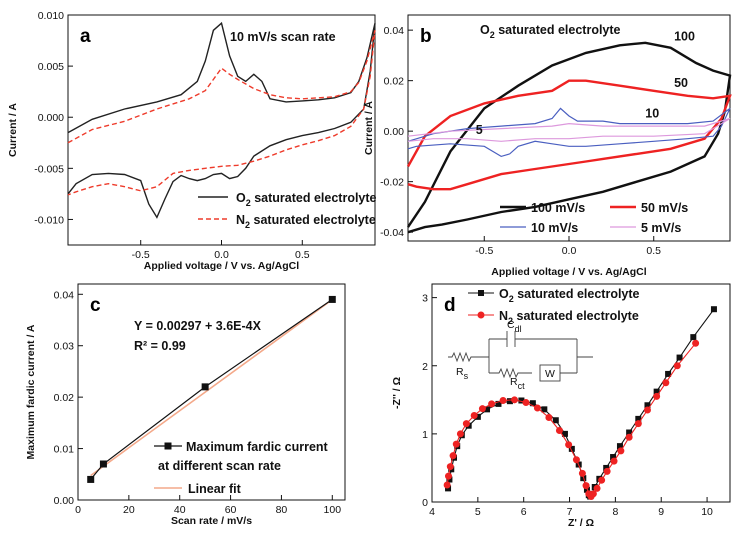  Describe the element at coordinates (568, 272) in the screenshot. I see `panel-b-x-axis-label: Applied voltage / V vs. Ag/AgCl` at that location.